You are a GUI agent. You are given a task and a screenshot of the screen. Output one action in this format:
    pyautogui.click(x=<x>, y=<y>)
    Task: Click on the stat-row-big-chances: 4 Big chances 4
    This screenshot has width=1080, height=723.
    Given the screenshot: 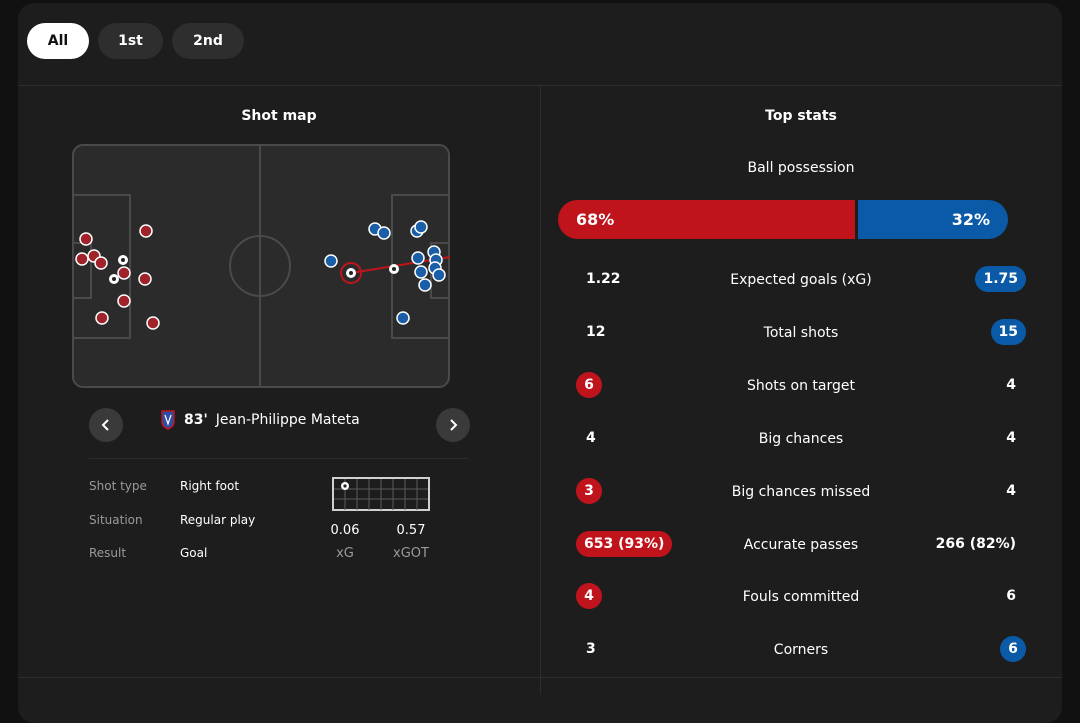 What is the action you would take?
    pyautogui.click(x=801, y=440)
    